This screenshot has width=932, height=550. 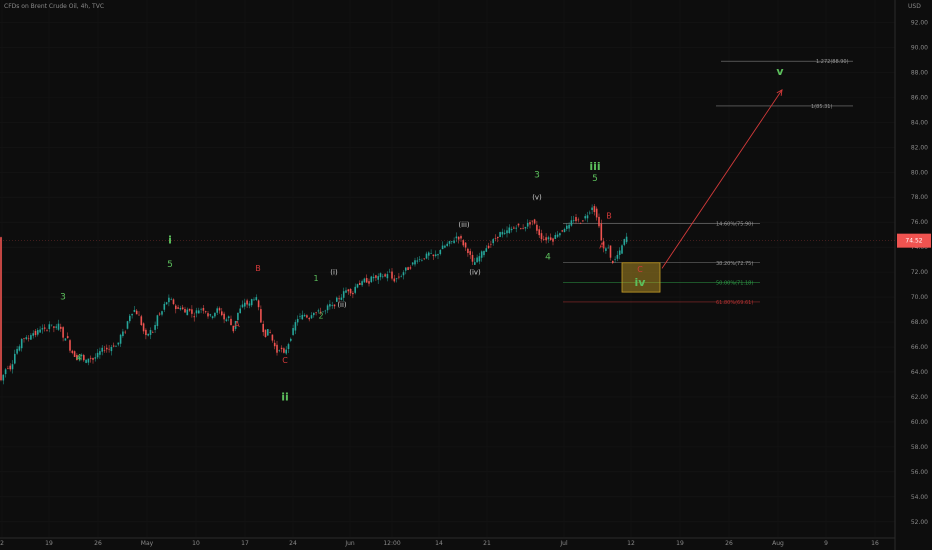 What do you see at coordinates (734, 283) in the screenshot?
I see `fib-label: 50.00%(71.18)` at bounding box center [734, 283].